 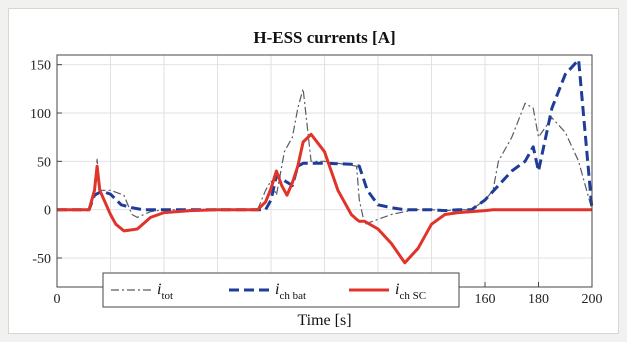 I want to click on legend-box, so click(x=281, y=290).